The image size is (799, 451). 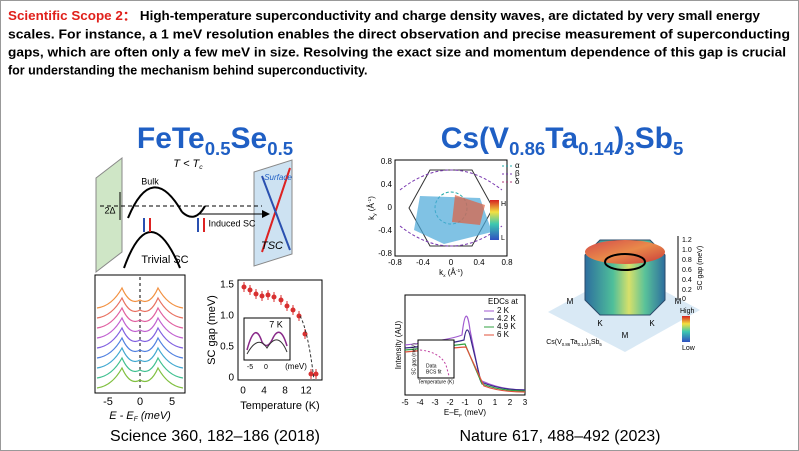 I want to click on x-tick-label: -3, so click(x=435, y=402).